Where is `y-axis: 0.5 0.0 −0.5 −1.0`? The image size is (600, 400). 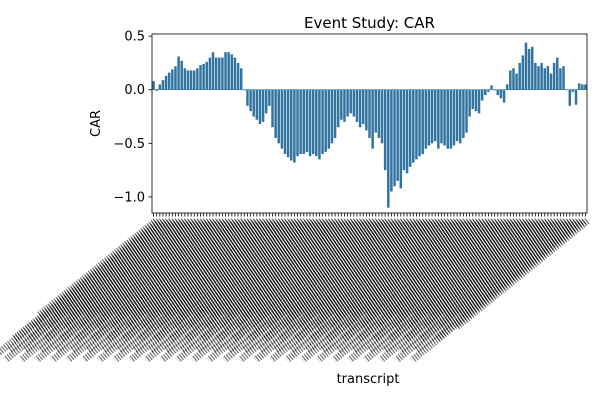
y-axis: 0.5 0.0 −0.5 −1.0 is located at coordinates (132, 117).